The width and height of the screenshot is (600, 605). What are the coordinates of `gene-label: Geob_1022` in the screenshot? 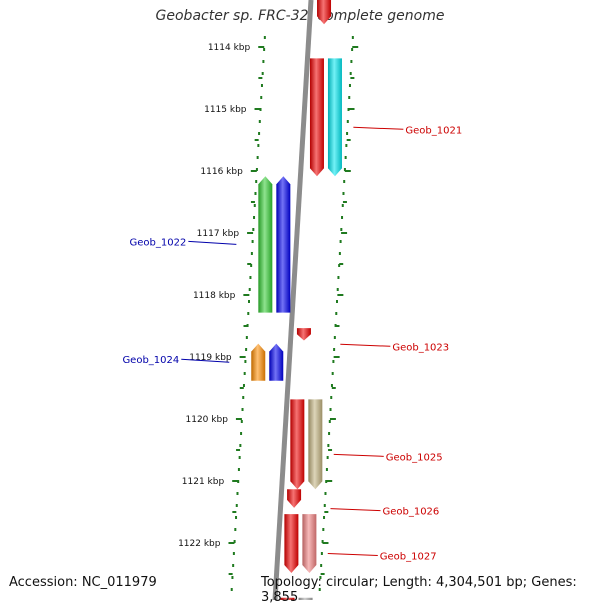 It's located at (158, 242).